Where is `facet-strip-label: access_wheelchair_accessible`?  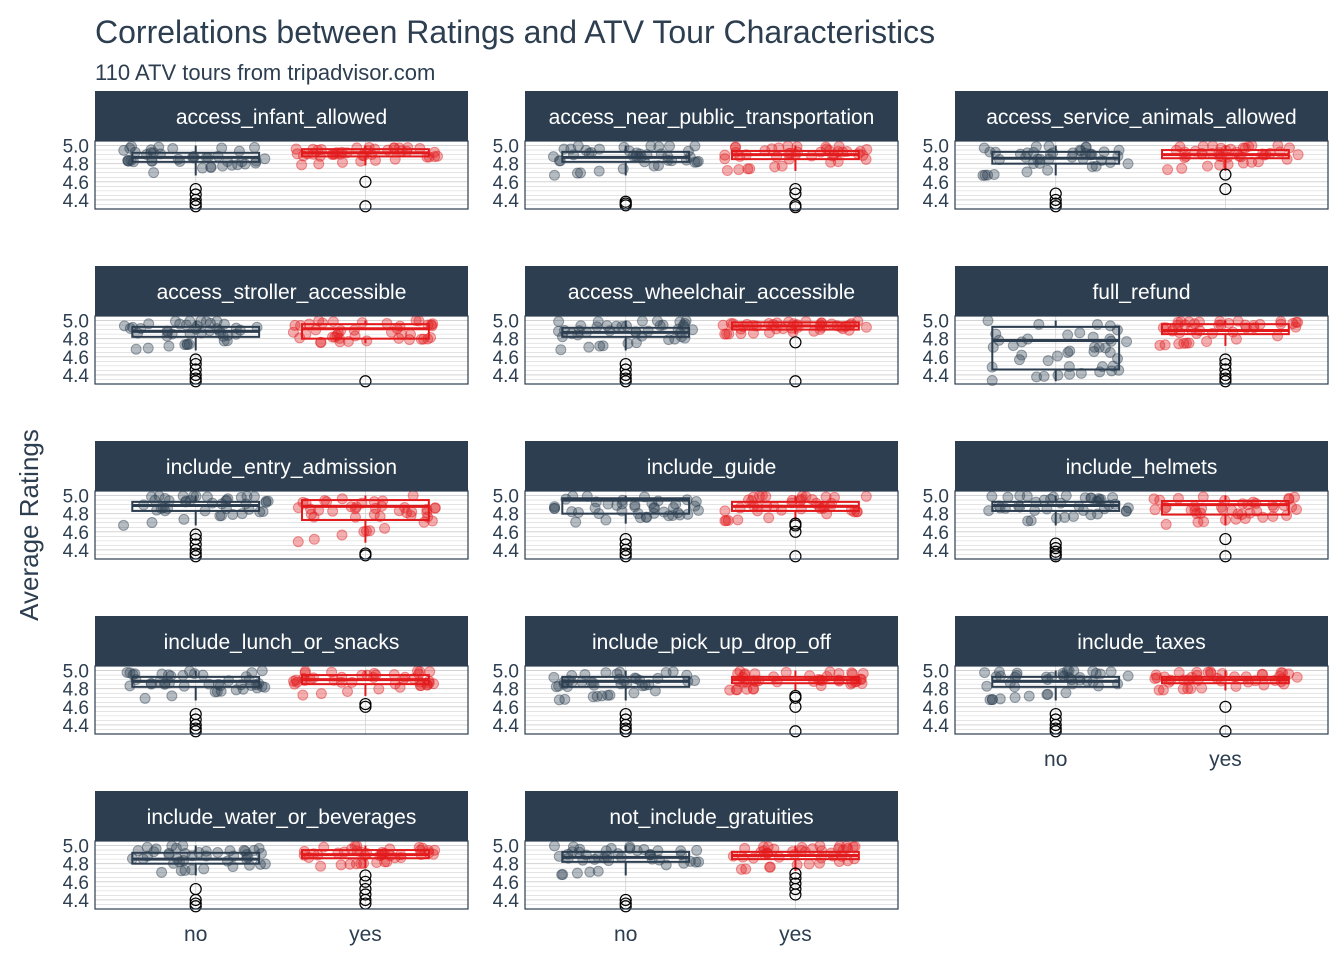
facet-strip-label: access_wheelchair_accessible is located at coordinates (711, 292).